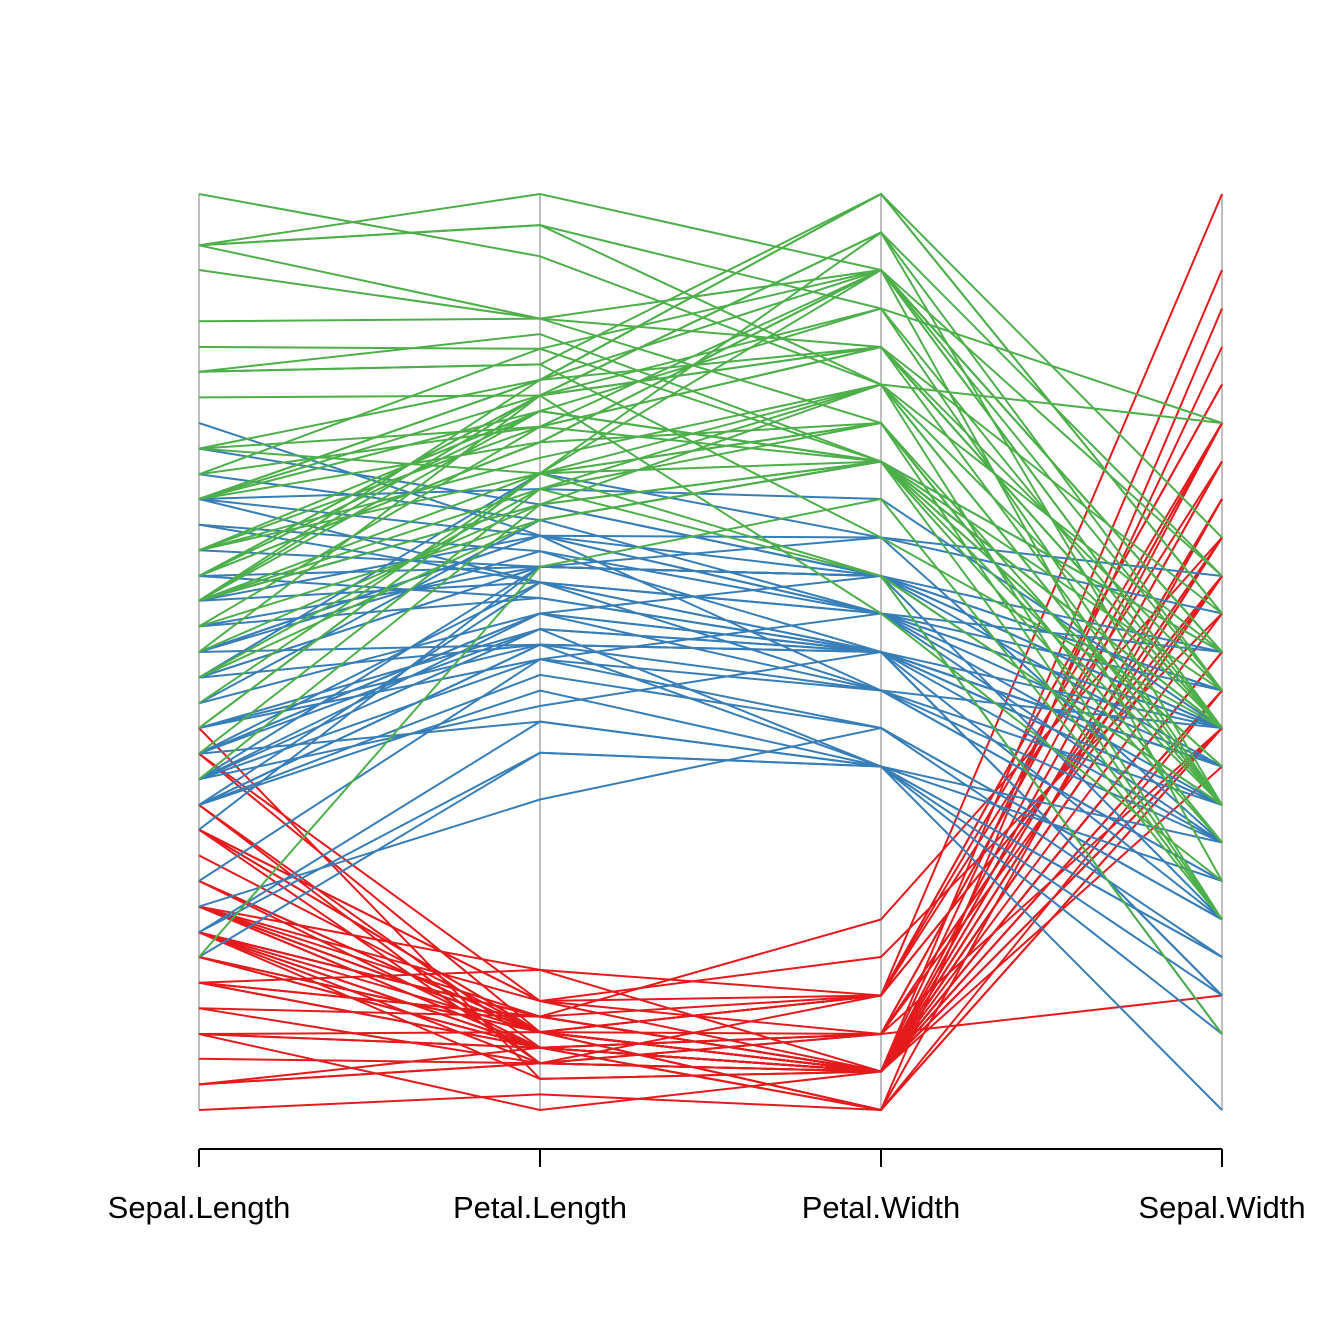  Describe the element at coordinates (540, 1207) in the screenshot. I see `tick-label-petal-length: Petal.Length` at that location.